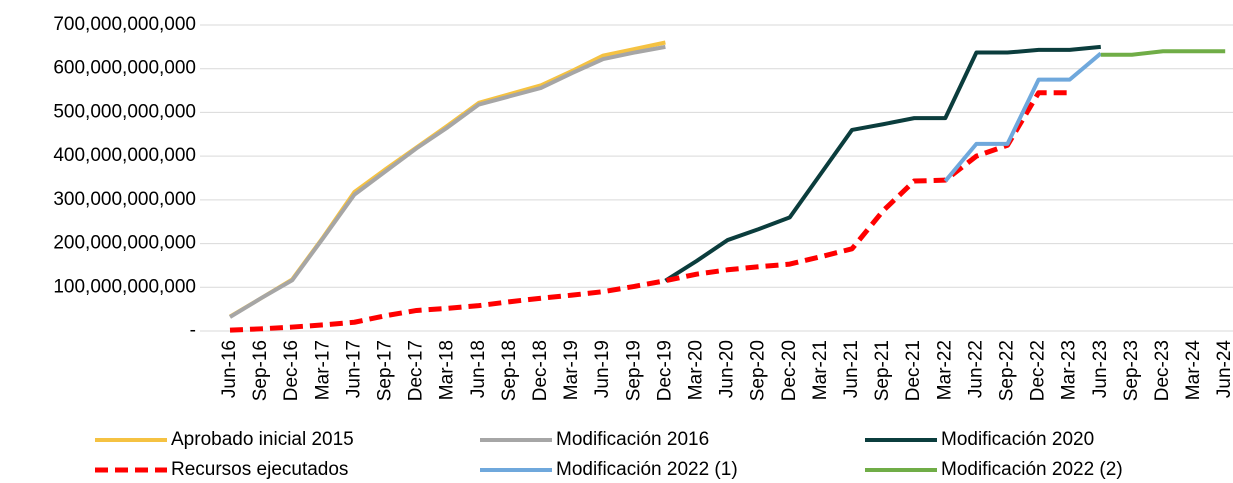 The height and width of the screenshot is (483, 1233). What do you see at coordinates (1038, 370) in the screenshot?
I see `x-tick-label: Dec-22` at bounding box center [1038, 370].